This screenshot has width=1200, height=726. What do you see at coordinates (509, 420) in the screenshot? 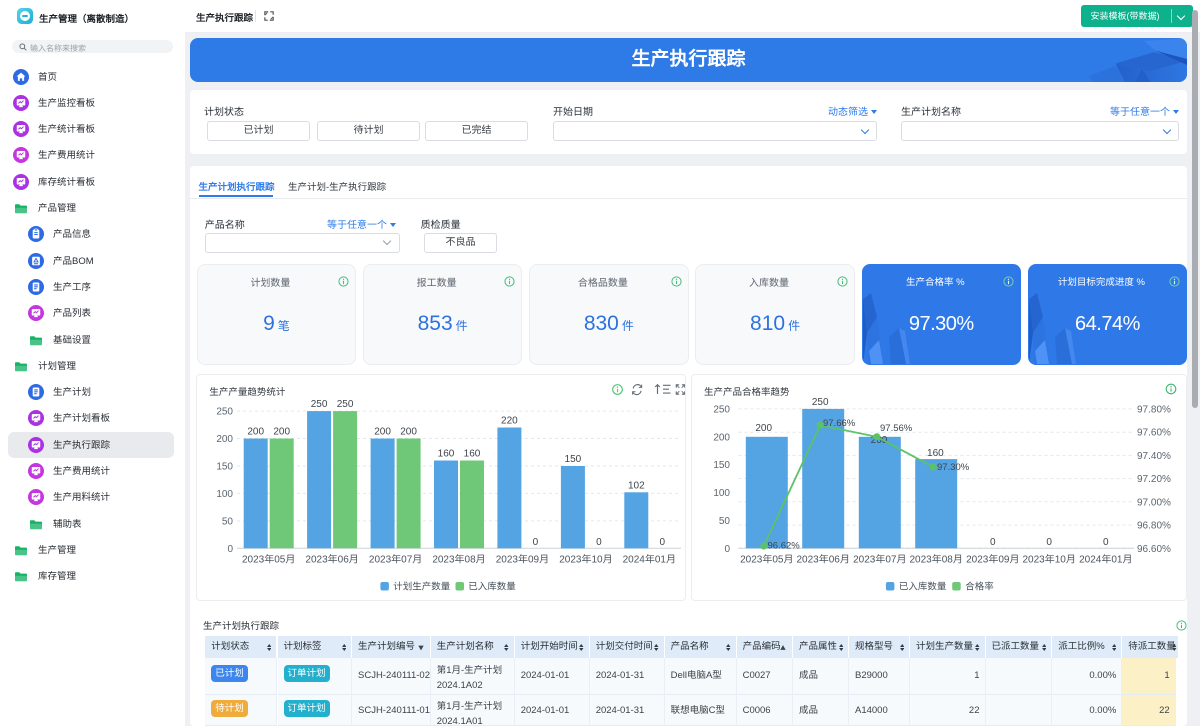
I see `svg-text: 220` at bounding box center [509, 420].